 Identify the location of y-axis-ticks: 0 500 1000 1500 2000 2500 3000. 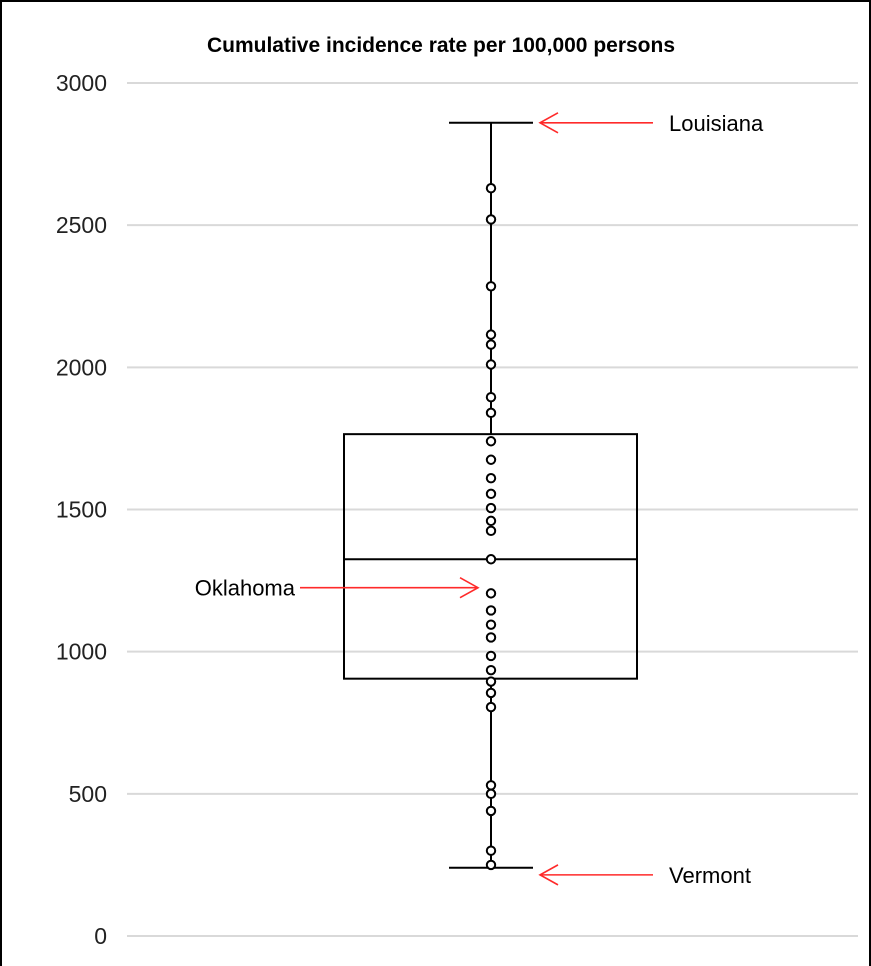
(81, 509).